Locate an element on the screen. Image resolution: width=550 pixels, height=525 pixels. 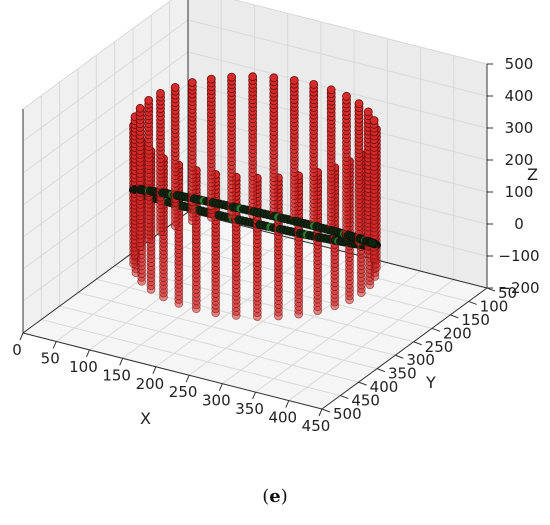
y-axis-line is located at coordinates (404, 348).